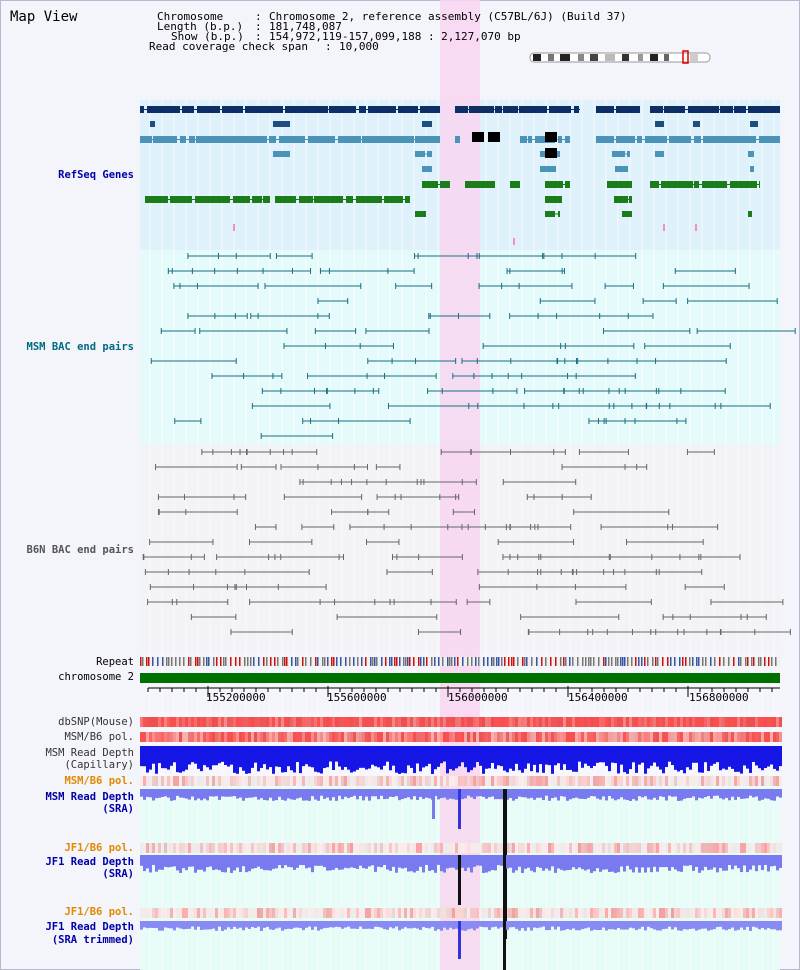  I want to click on track-label-jf1-b6-pol-1: JF1/B6 pol., so click(99, 848).